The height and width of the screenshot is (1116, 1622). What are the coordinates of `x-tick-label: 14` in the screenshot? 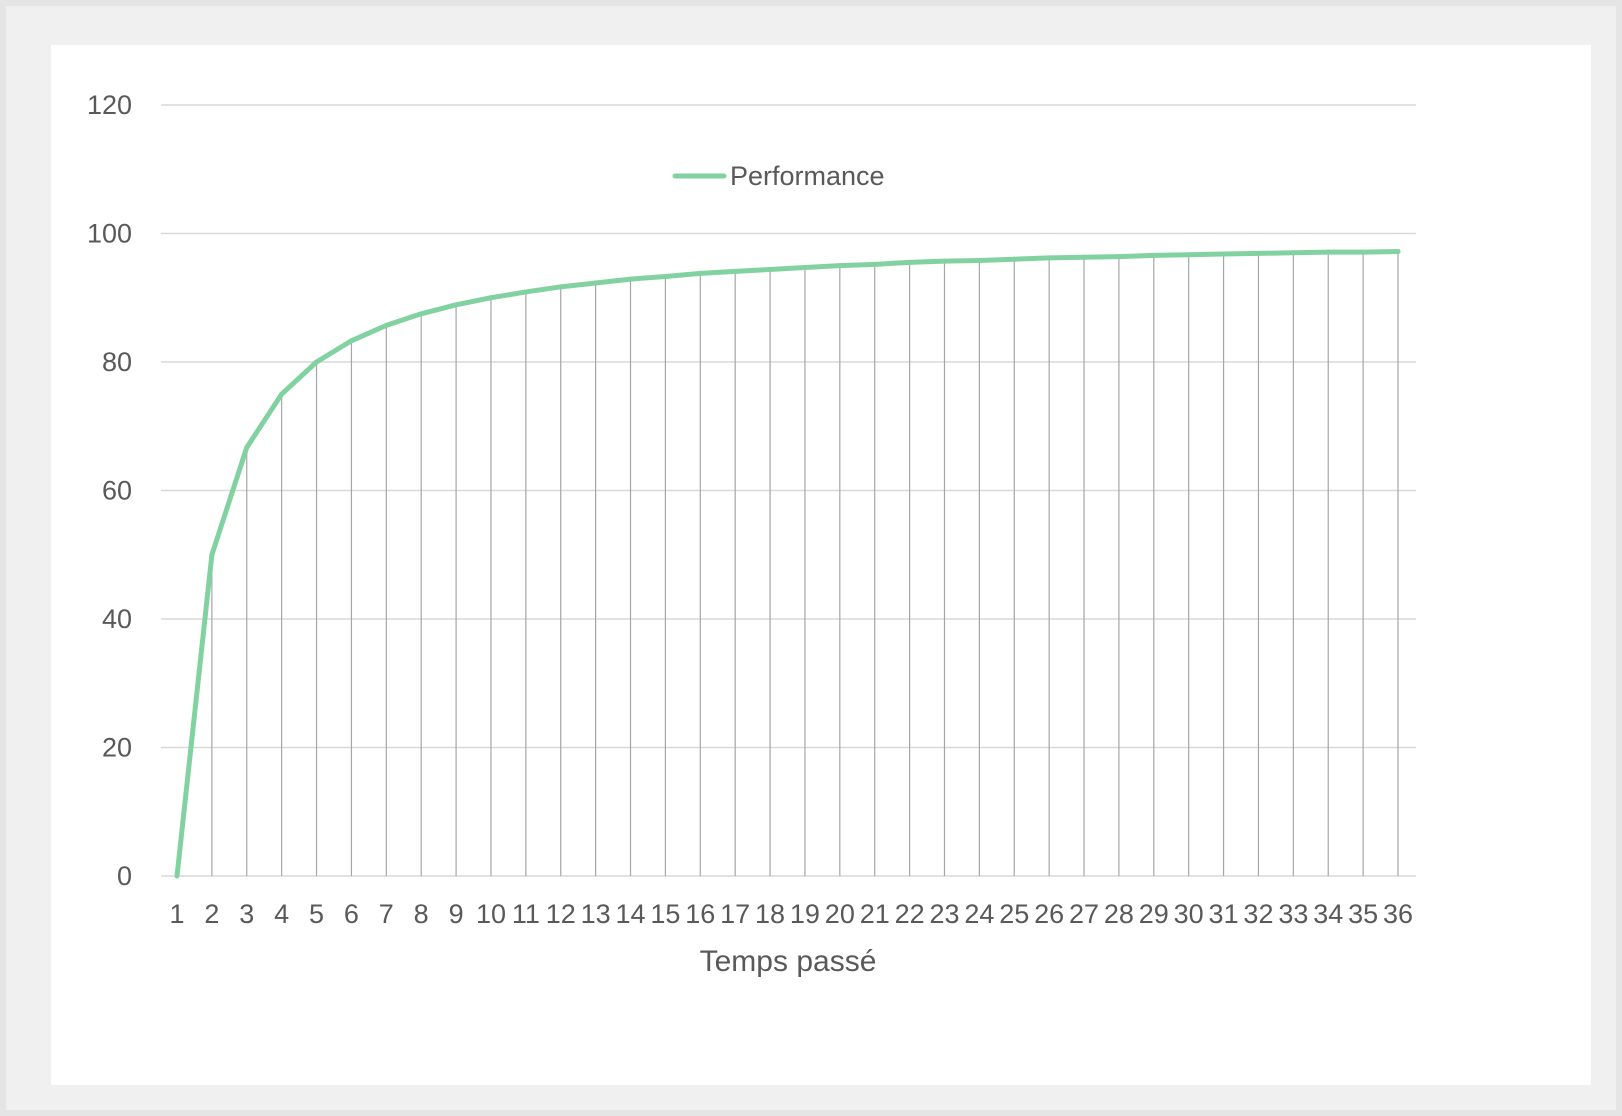 It's located at (630, 914).